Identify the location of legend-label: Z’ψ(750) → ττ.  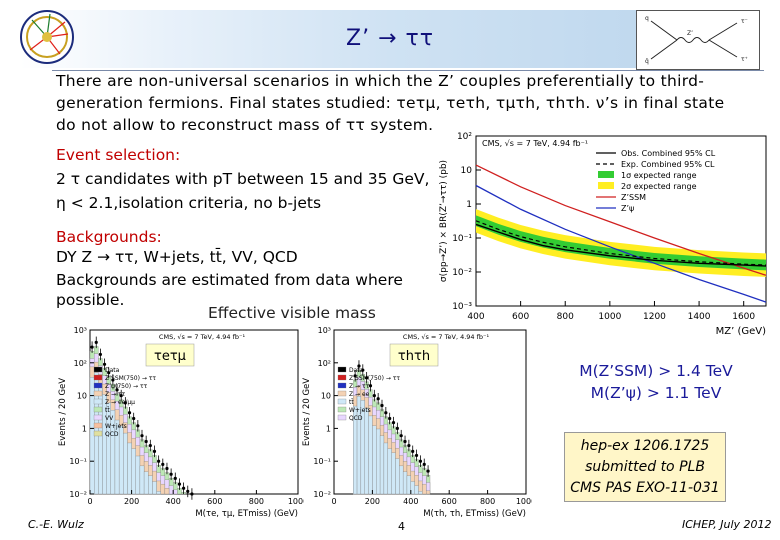
(126, 386).